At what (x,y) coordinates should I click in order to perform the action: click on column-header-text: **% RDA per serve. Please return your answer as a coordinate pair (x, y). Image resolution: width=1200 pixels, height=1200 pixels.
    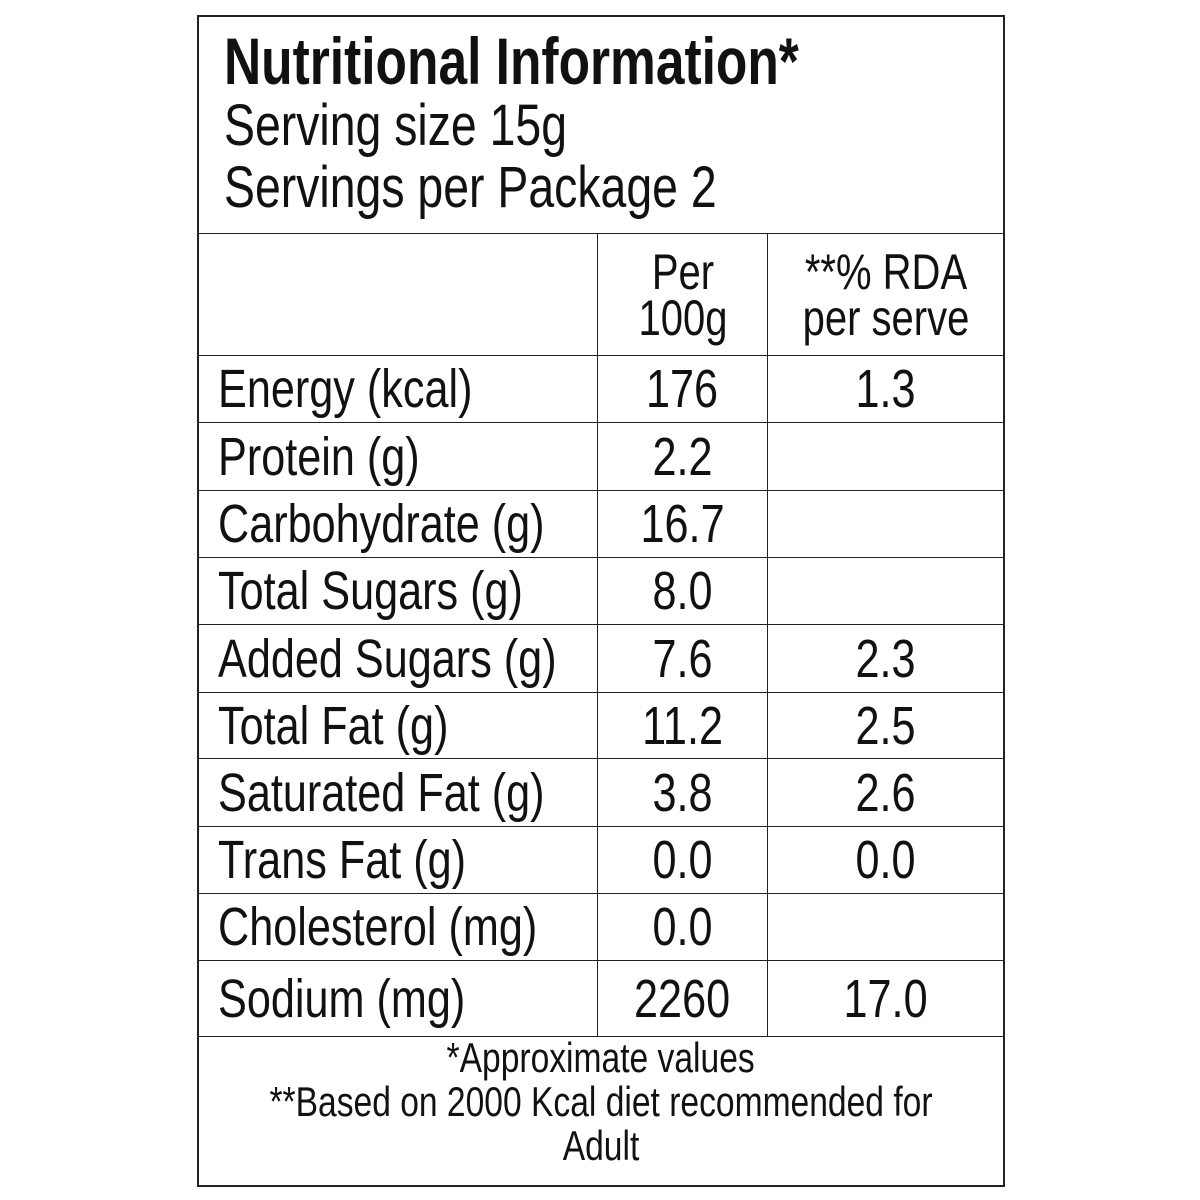
    Looking at the image, I should click on (886, 294).